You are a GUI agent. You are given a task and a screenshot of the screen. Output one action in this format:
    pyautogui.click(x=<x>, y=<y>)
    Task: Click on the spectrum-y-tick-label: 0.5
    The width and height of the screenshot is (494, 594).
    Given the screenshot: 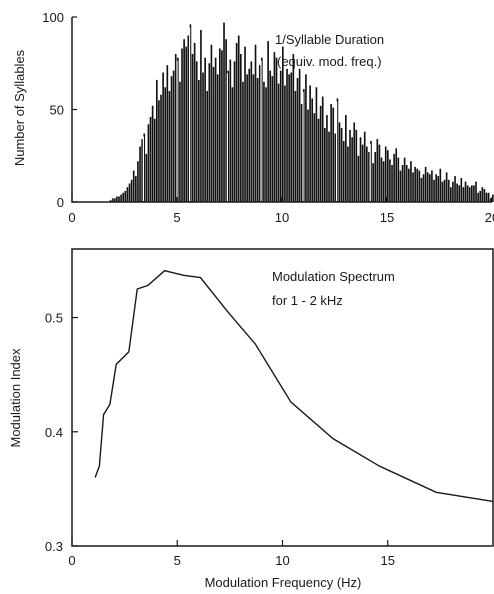 What is the action you would take?
    pyautogui.click(x=54, y=318)
    